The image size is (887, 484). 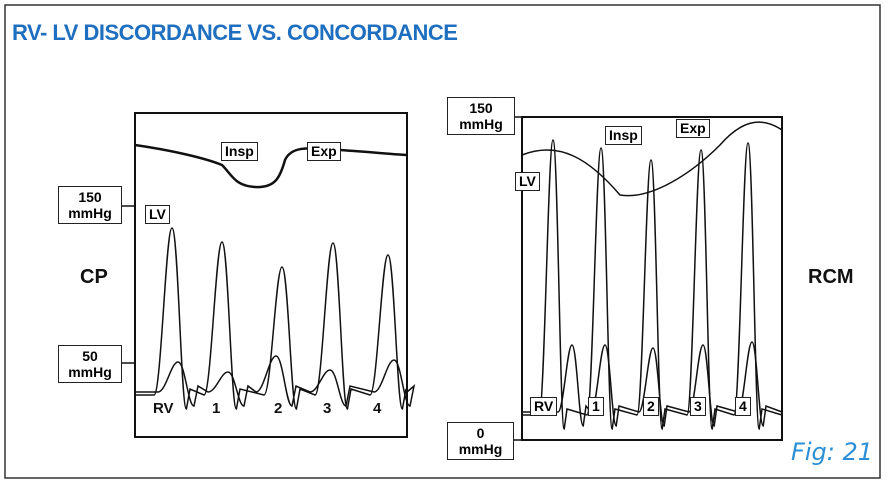 I want to click on panel-name: CP, so click(x=94, y=277).